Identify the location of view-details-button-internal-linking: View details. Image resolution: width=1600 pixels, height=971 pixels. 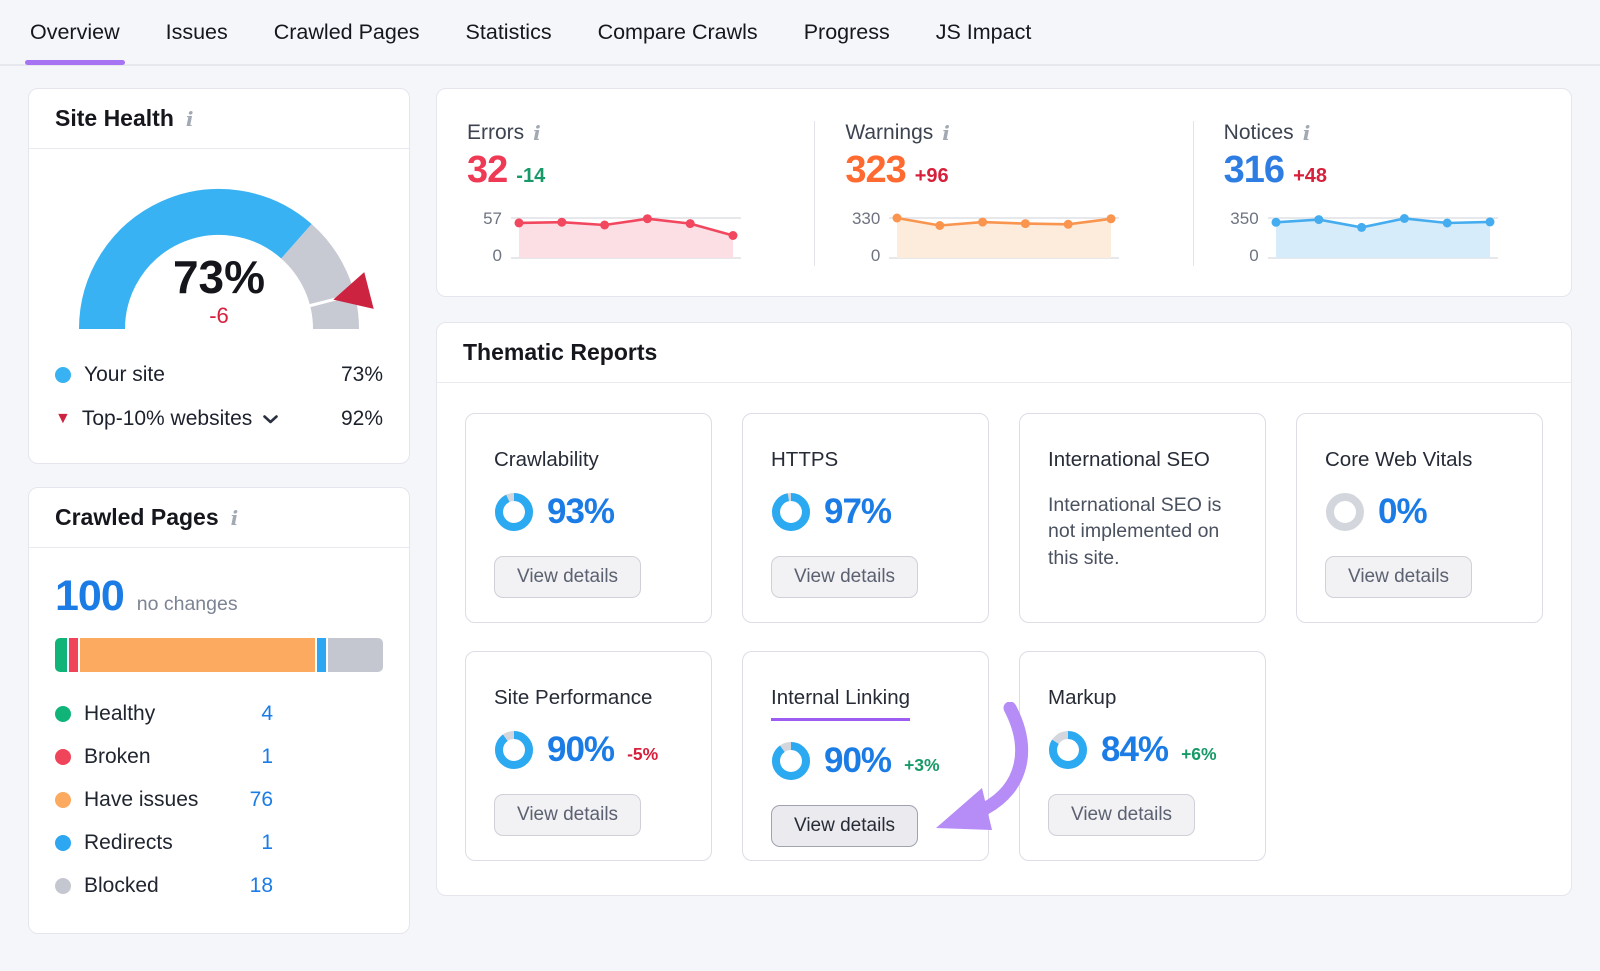
(845, 826).